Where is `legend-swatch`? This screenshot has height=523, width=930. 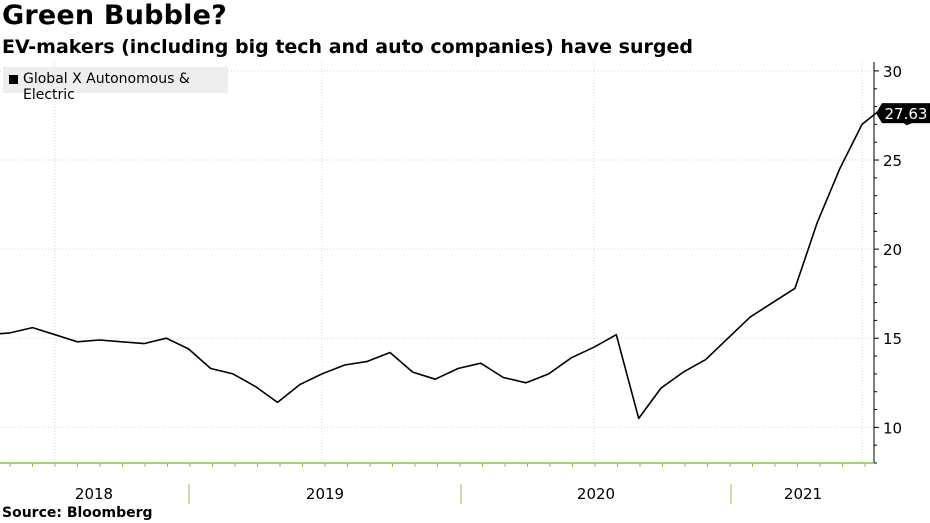
legend-swatch is located at coordinates (13, 79).